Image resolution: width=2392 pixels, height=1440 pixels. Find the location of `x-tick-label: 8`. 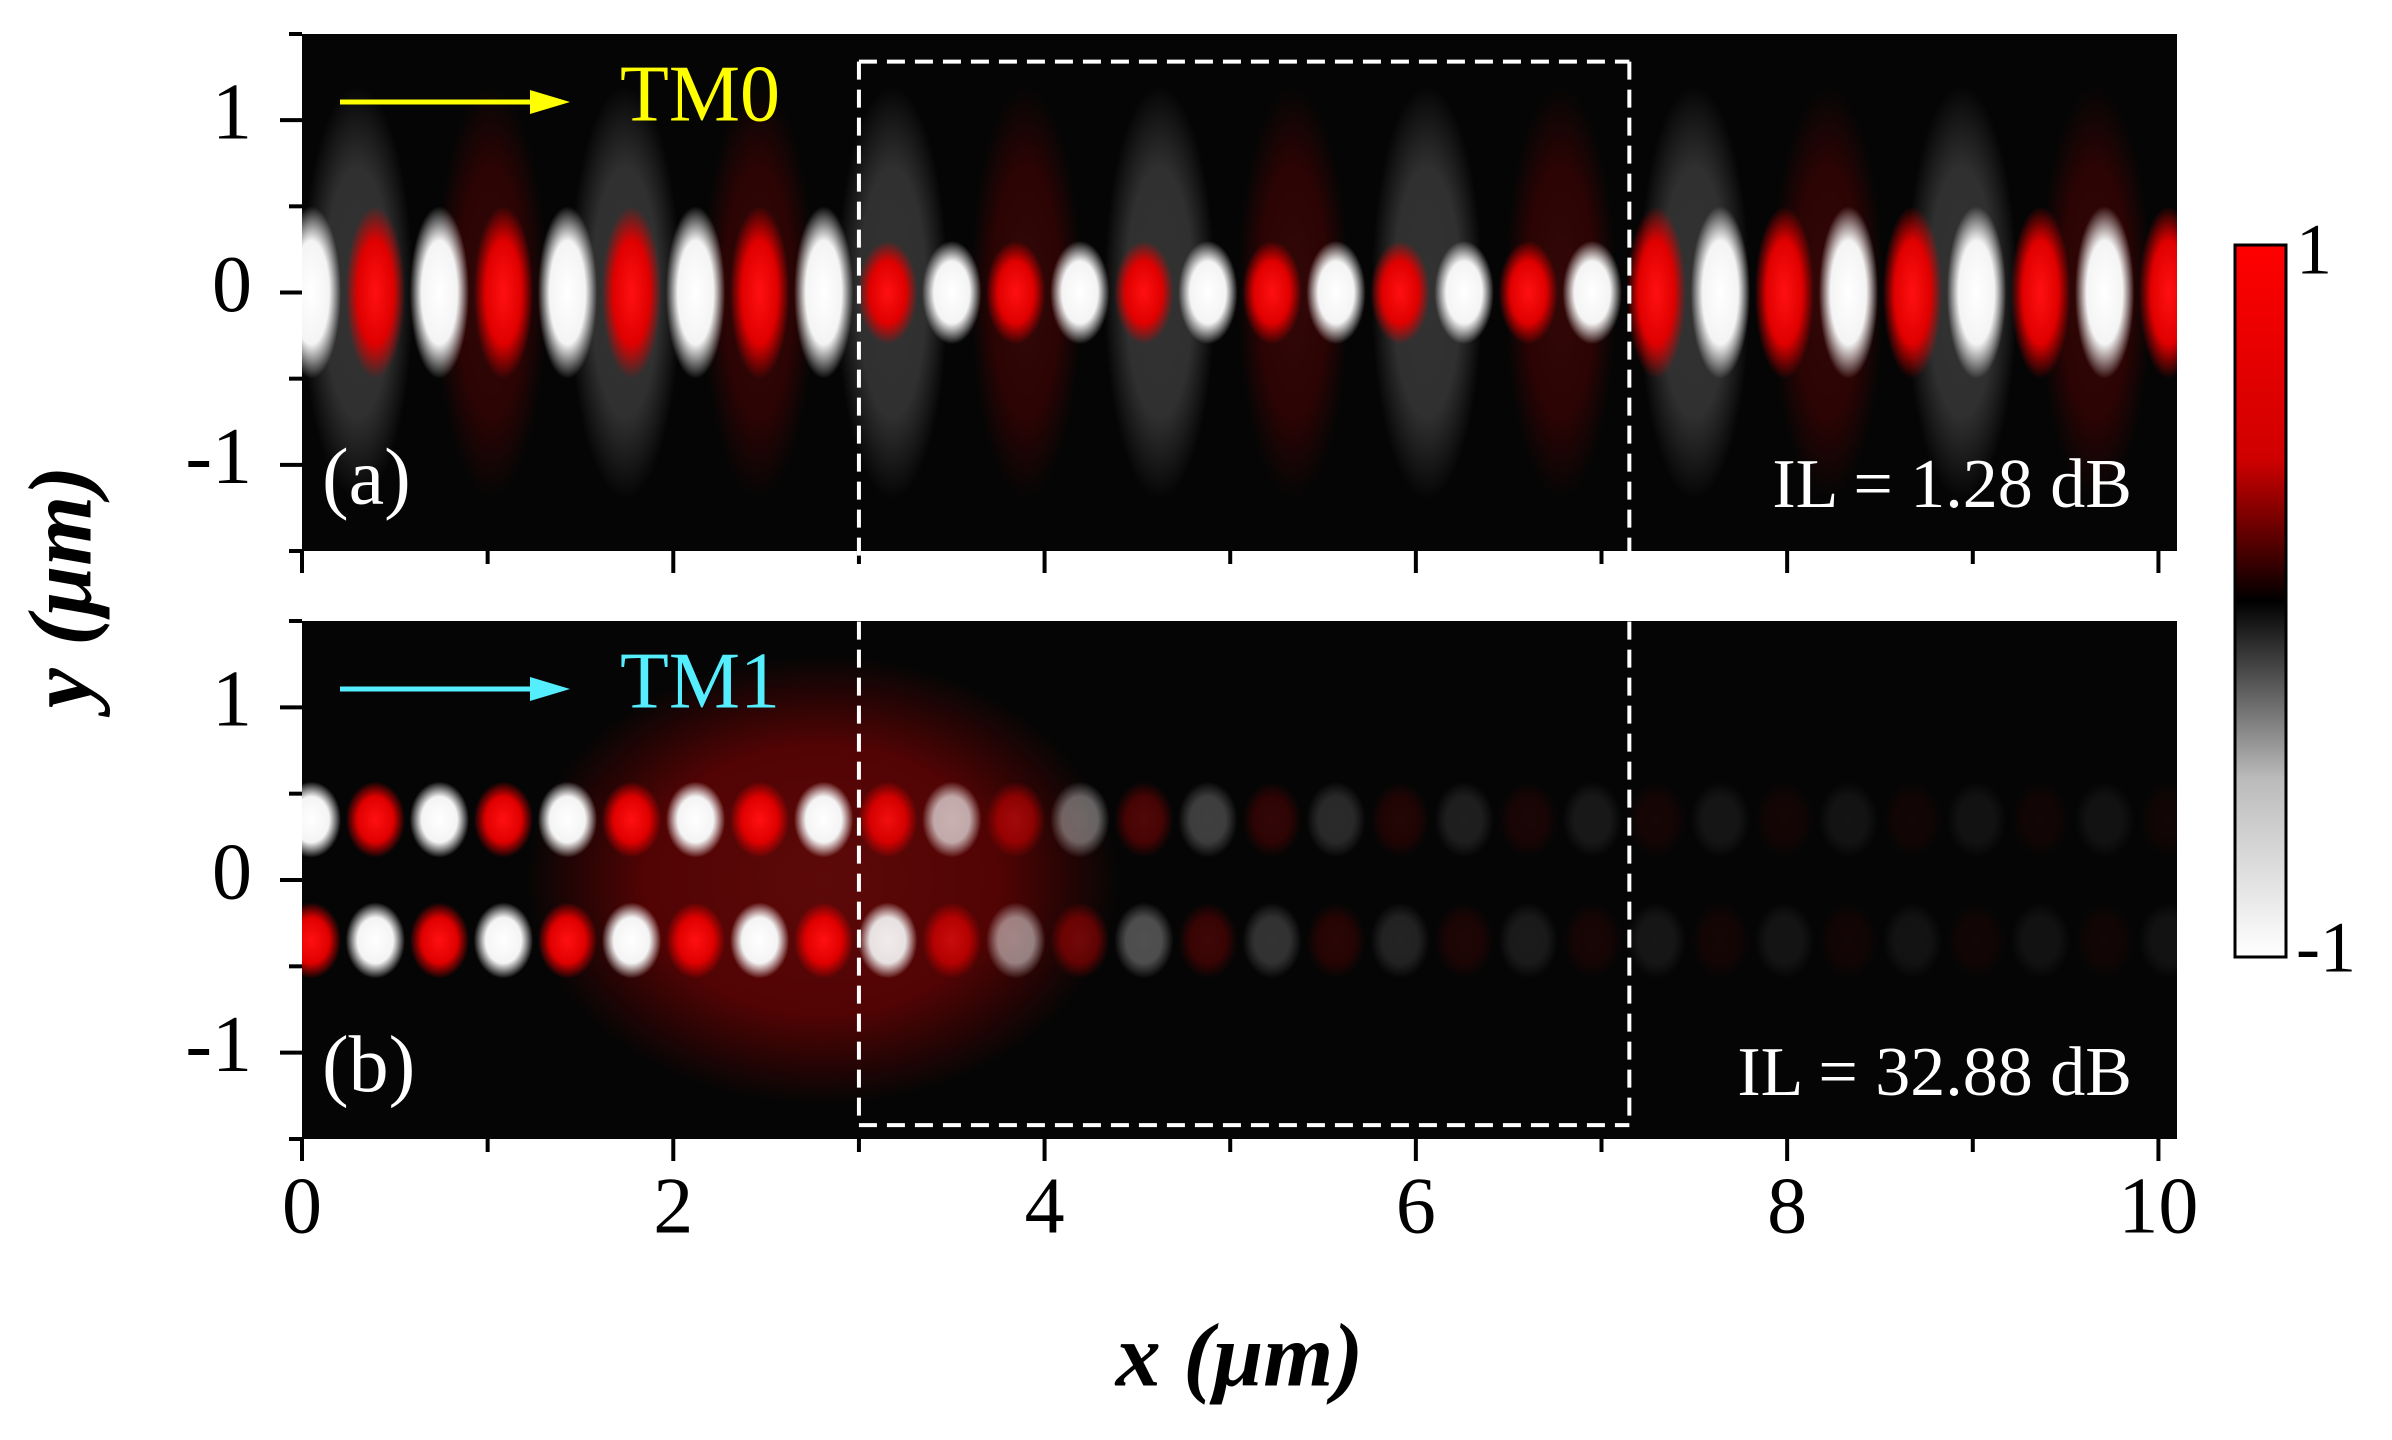

x-tick-label: 8 is located at coordinates (1787, 1206).